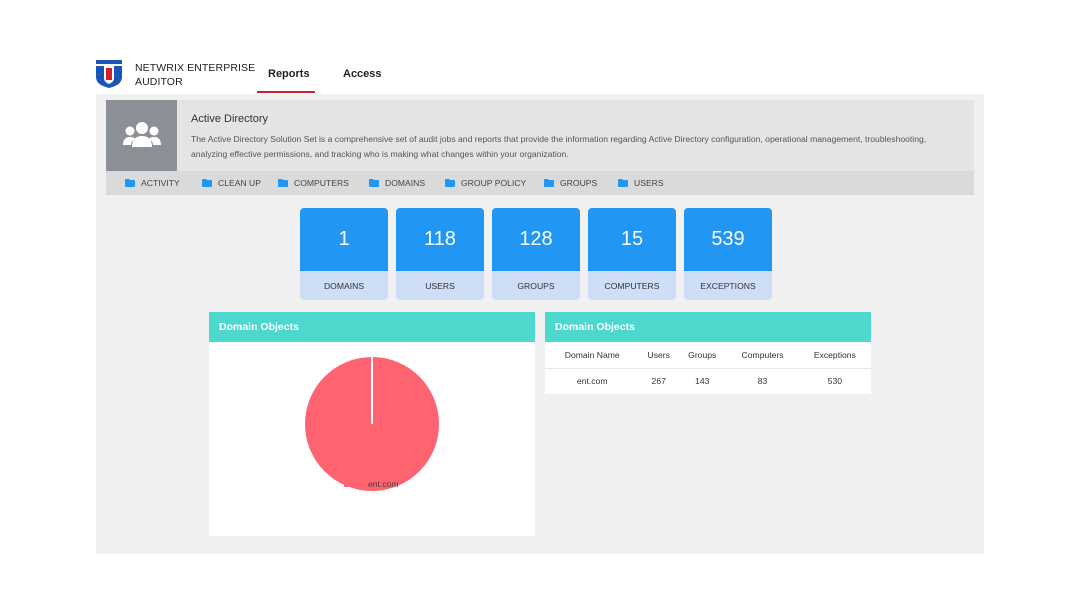 Image resolution: width=1080 pixels, height=608 pixels. Describe the element at coordinates (344, 285) in the screenshot. I see `stat-label: DOMAINS` at that location.